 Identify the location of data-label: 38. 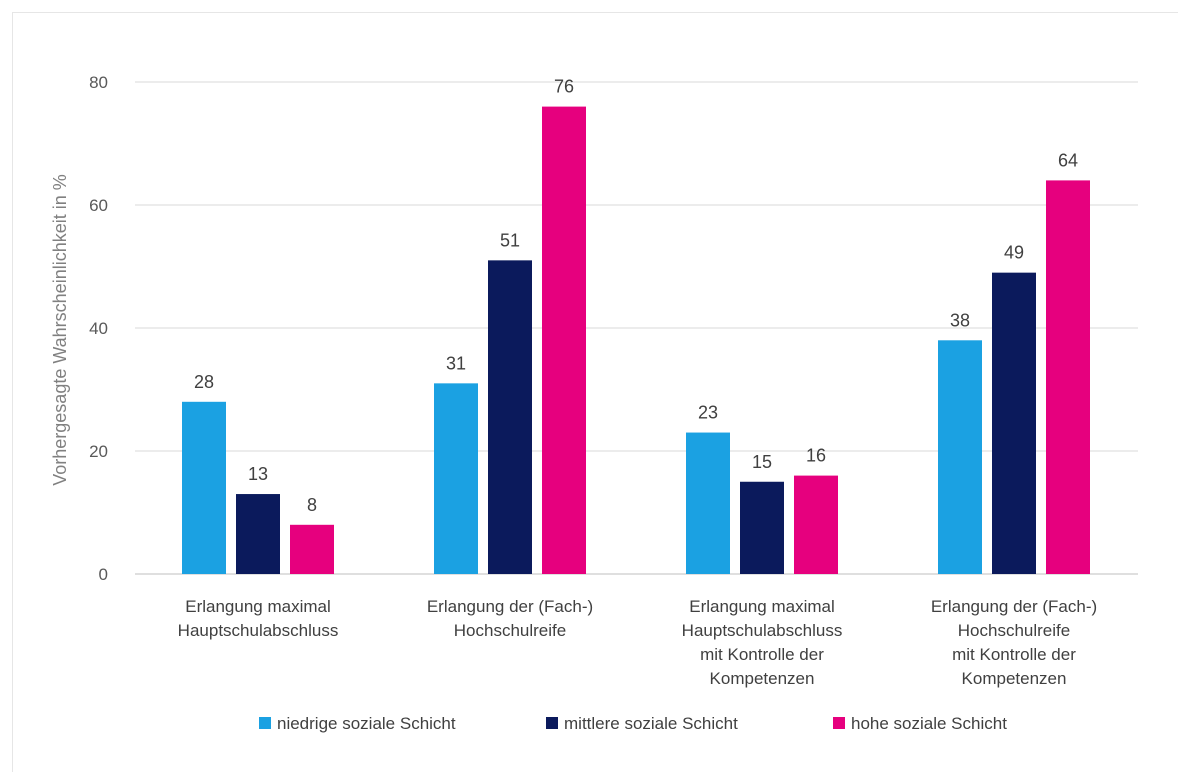
(960, 320).